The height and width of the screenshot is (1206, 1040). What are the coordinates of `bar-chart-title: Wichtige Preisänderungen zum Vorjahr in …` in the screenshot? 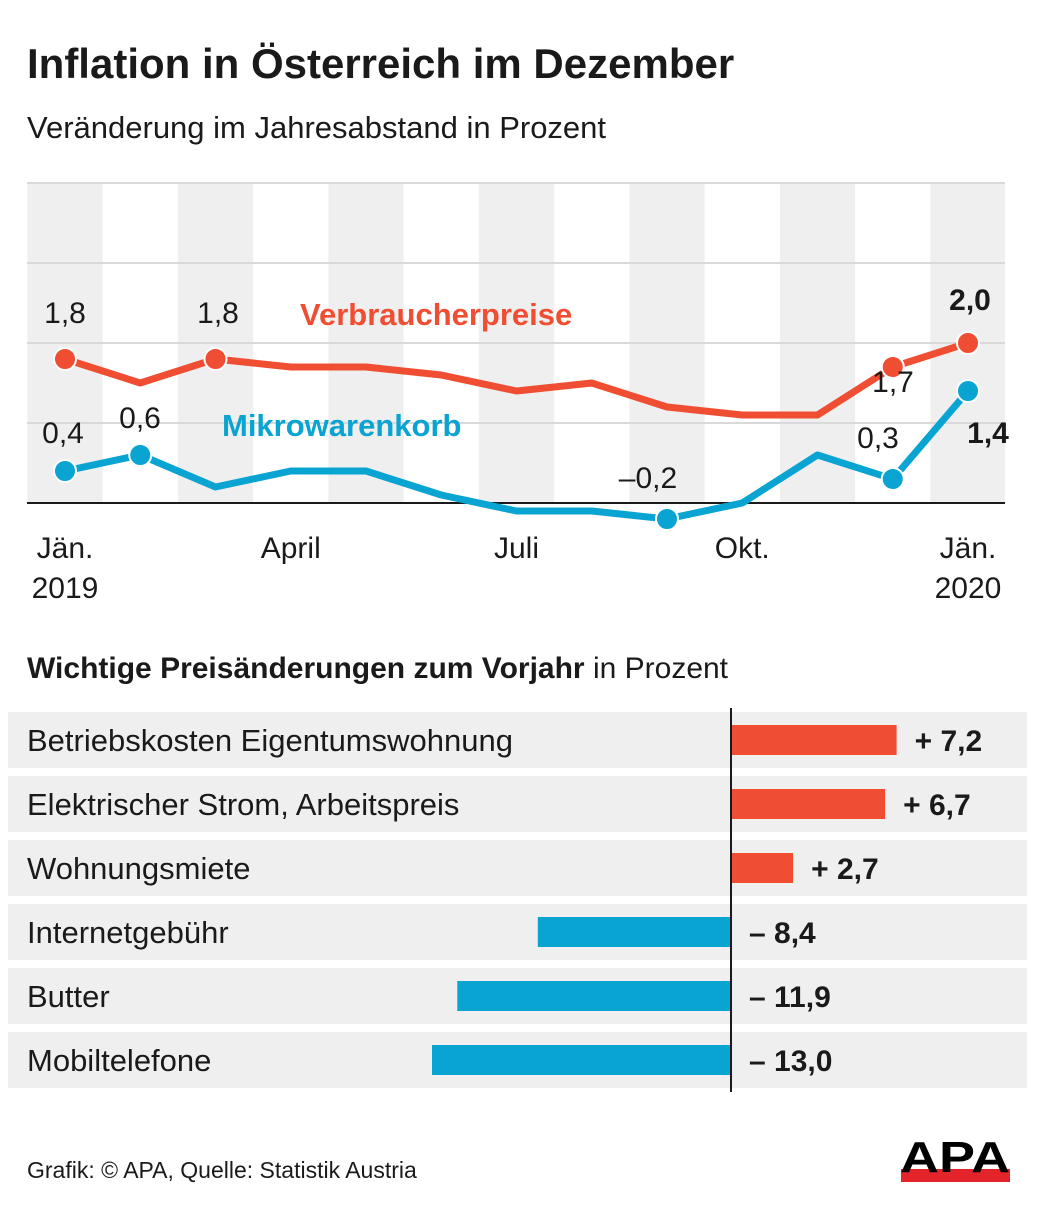 It's located at (378, 668).